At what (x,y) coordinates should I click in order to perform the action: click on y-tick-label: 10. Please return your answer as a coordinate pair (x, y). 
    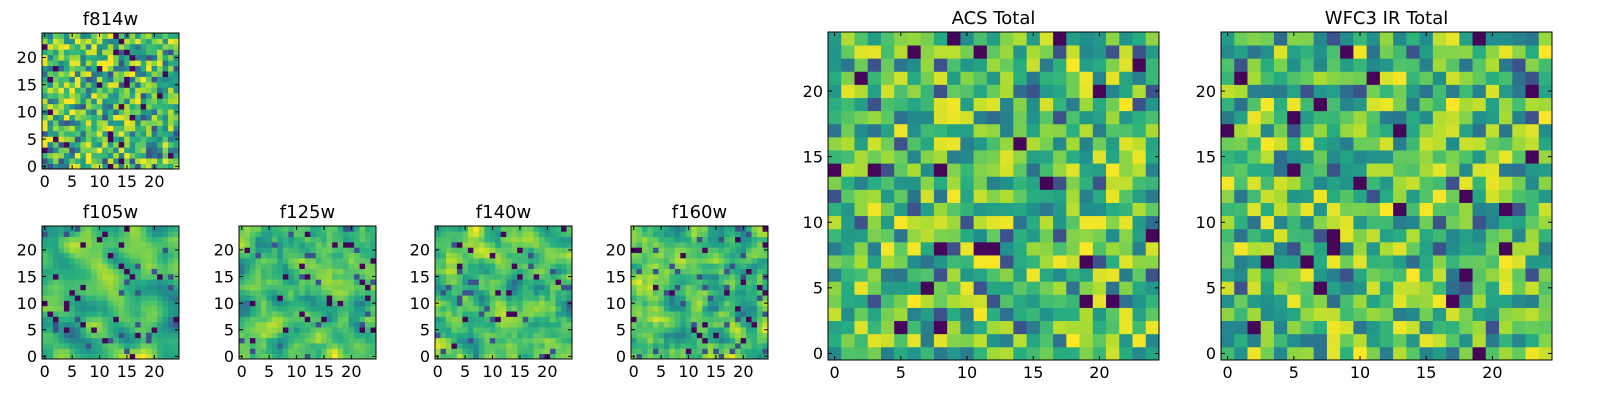
    Looking at the image, I should click on (813, 222).